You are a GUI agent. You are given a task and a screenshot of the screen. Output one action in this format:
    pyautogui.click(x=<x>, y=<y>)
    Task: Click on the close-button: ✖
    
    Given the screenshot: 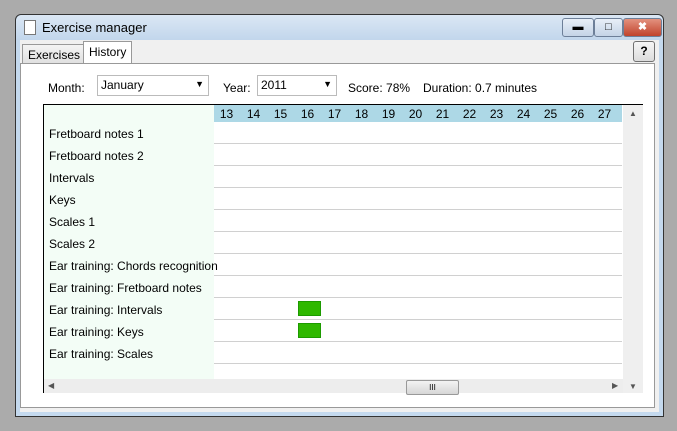 What is the action you would take?
    pyautogui.click(x=642, y=27)
    